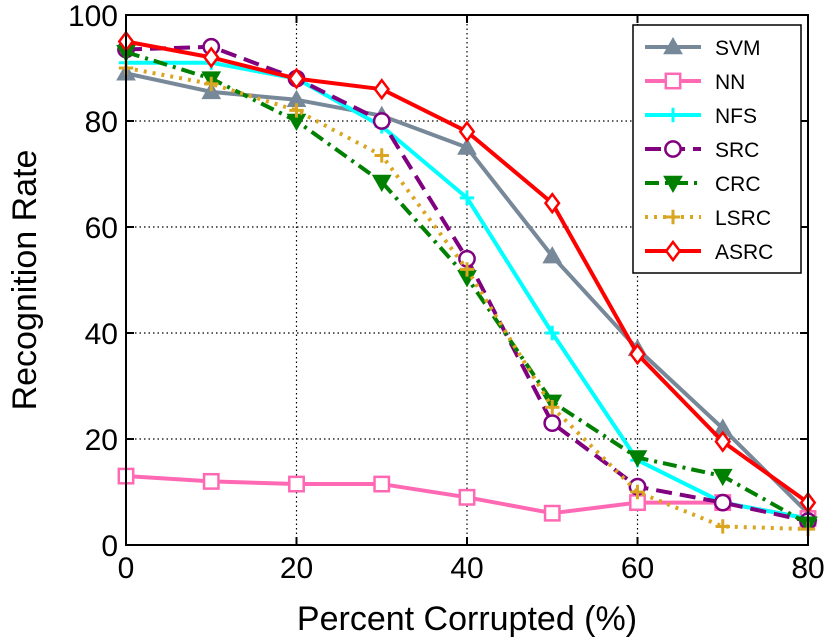  Describe the element at coordinates (738, 48) in the screenshot. I see `legend-label-svm: SVM` at that location.